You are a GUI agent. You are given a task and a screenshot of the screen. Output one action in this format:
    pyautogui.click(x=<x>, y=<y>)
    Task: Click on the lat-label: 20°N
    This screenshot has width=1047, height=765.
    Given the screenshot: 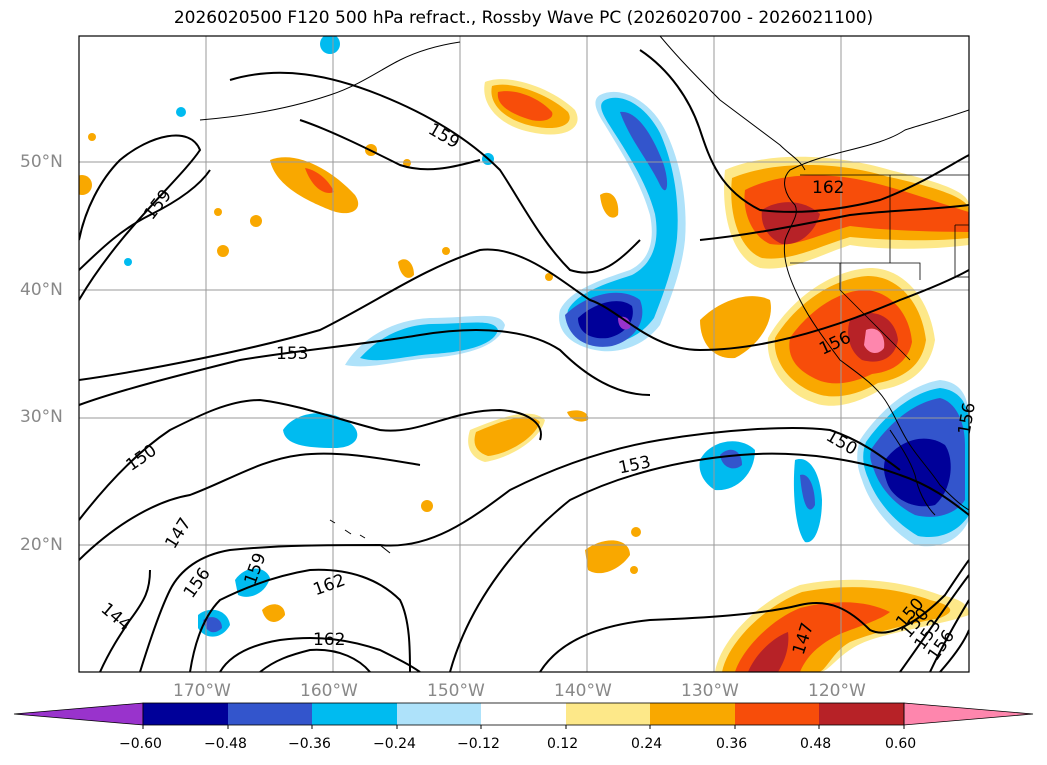 What is the action you would take?
    pyautogui.click(x=41, y=545)
    